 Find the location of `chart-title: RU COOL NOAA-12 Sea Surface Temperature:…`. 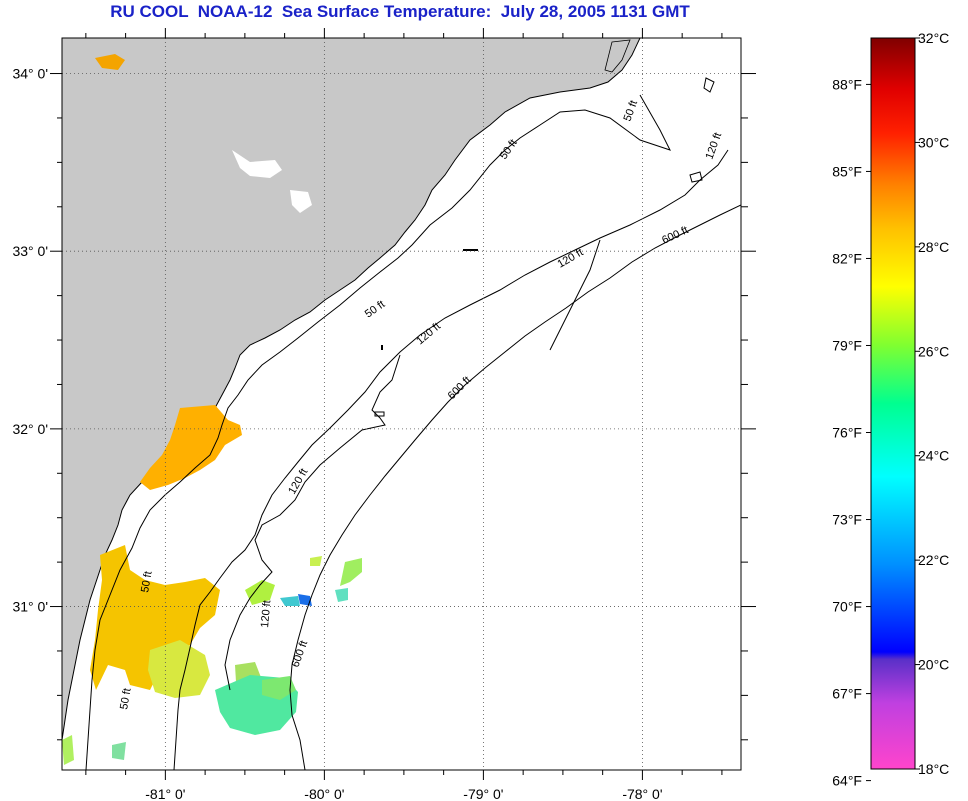

chart-title: RU COOL NOAA-12 Sea Surface Temperature:… is located at coordinates (400, 11).